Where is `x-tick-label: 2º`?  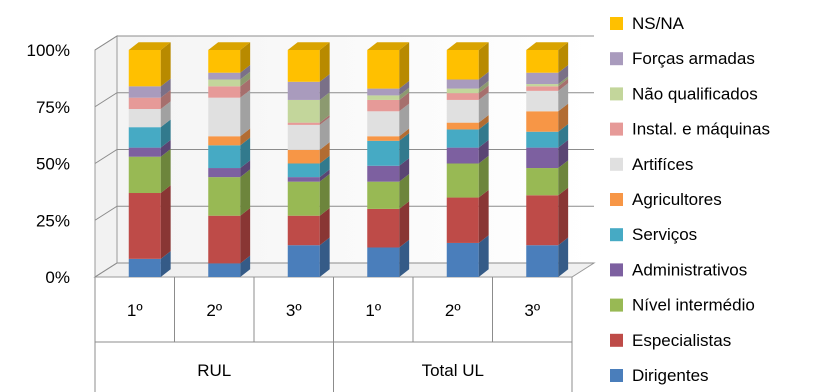
x-tick-label: 2º is located at coordinates (453, 310).